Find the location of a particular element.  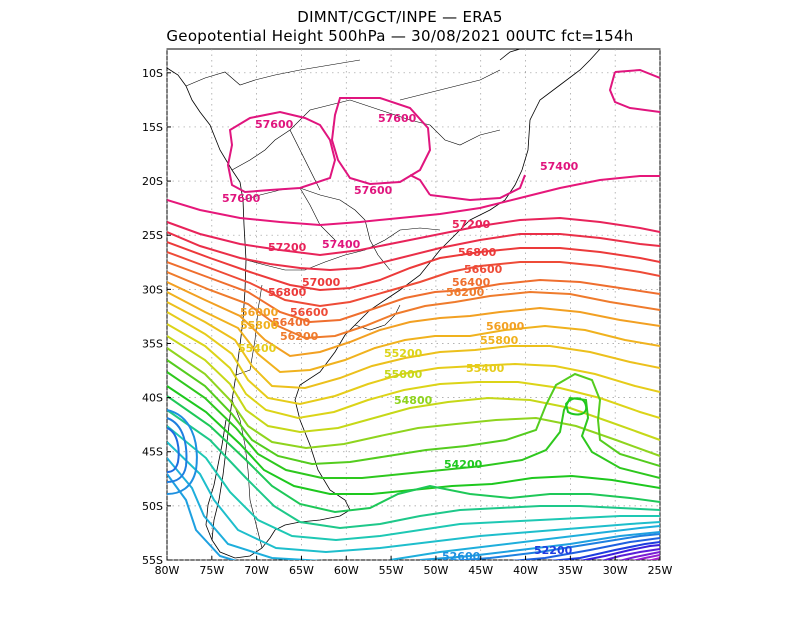

y-tick-label: 45S is located at coordinates (152, 452).